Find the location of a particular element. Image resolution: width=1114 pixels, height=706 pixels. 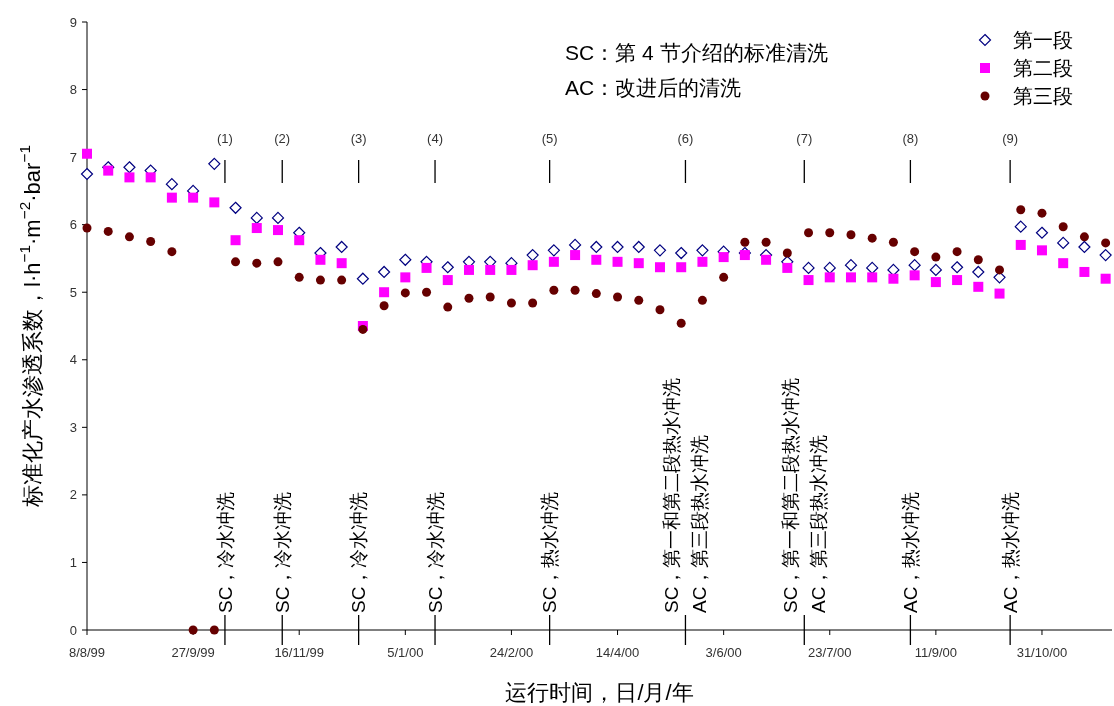

ref-line-label: (3) is located at coordinates (358, 138).